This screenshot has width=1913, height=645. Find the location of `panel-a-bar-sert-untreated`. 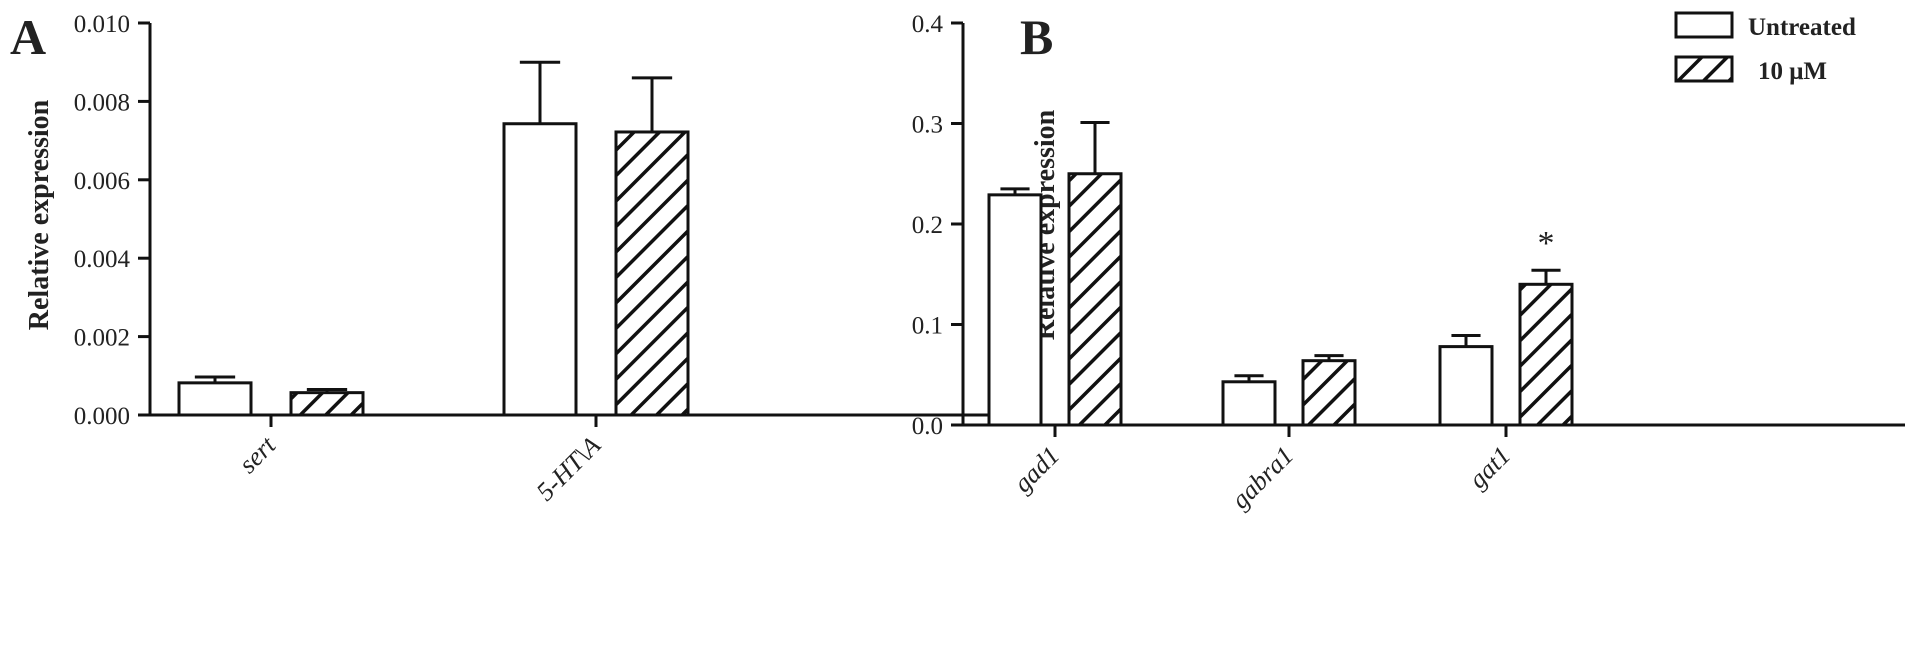

panel-a-bar-sert-untreated is located at coordinates (215, 399).